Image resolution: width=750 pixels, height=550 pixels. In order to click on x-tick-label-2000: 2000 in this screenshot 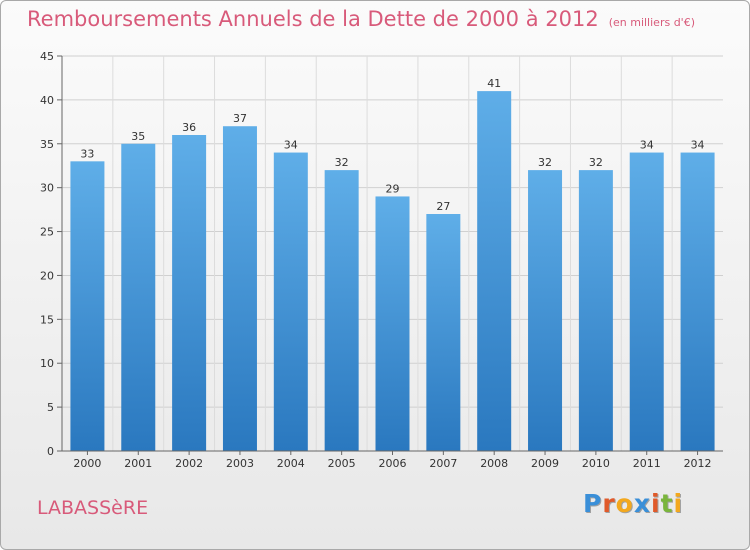, I will do `click(87, 463)`.